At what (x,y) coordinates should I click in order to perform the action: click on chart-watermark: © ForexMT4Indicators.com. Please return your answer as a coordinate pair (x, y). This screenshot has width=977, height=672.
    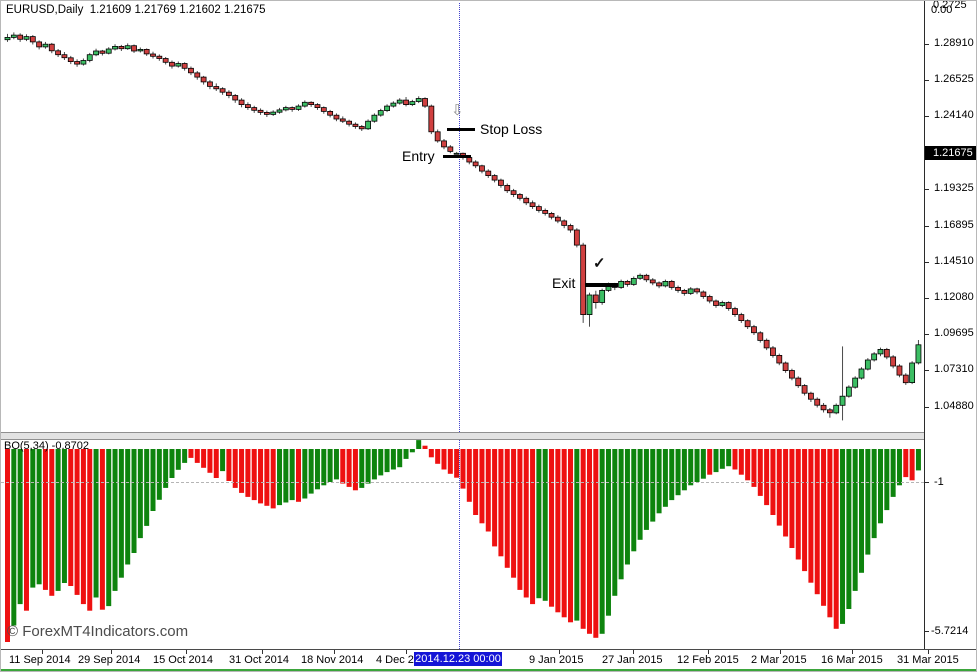
    Looking at the image, I should click on (98, 631).